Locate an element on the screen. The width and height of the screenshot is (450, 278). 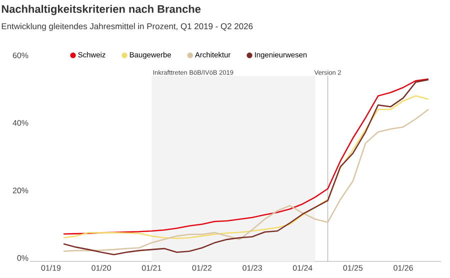
chart-subtitle: Entwicklung gleitendes Jahresmittel in Prozent, Q1 2019 - Q2 2026 is located at coordinates (127, 27).